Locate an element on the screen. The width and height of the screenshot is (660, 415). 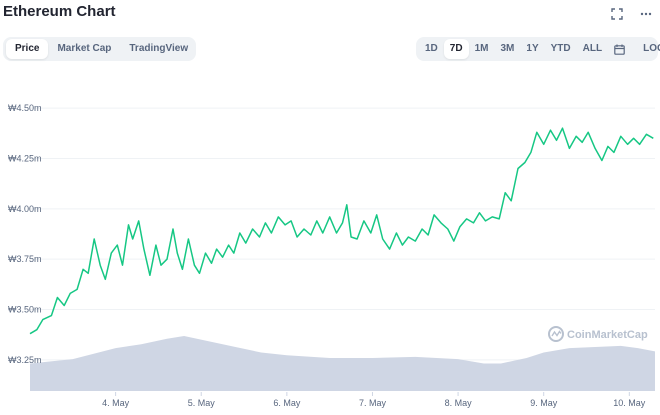
calendar-icon is located at coordinates (619, 49).